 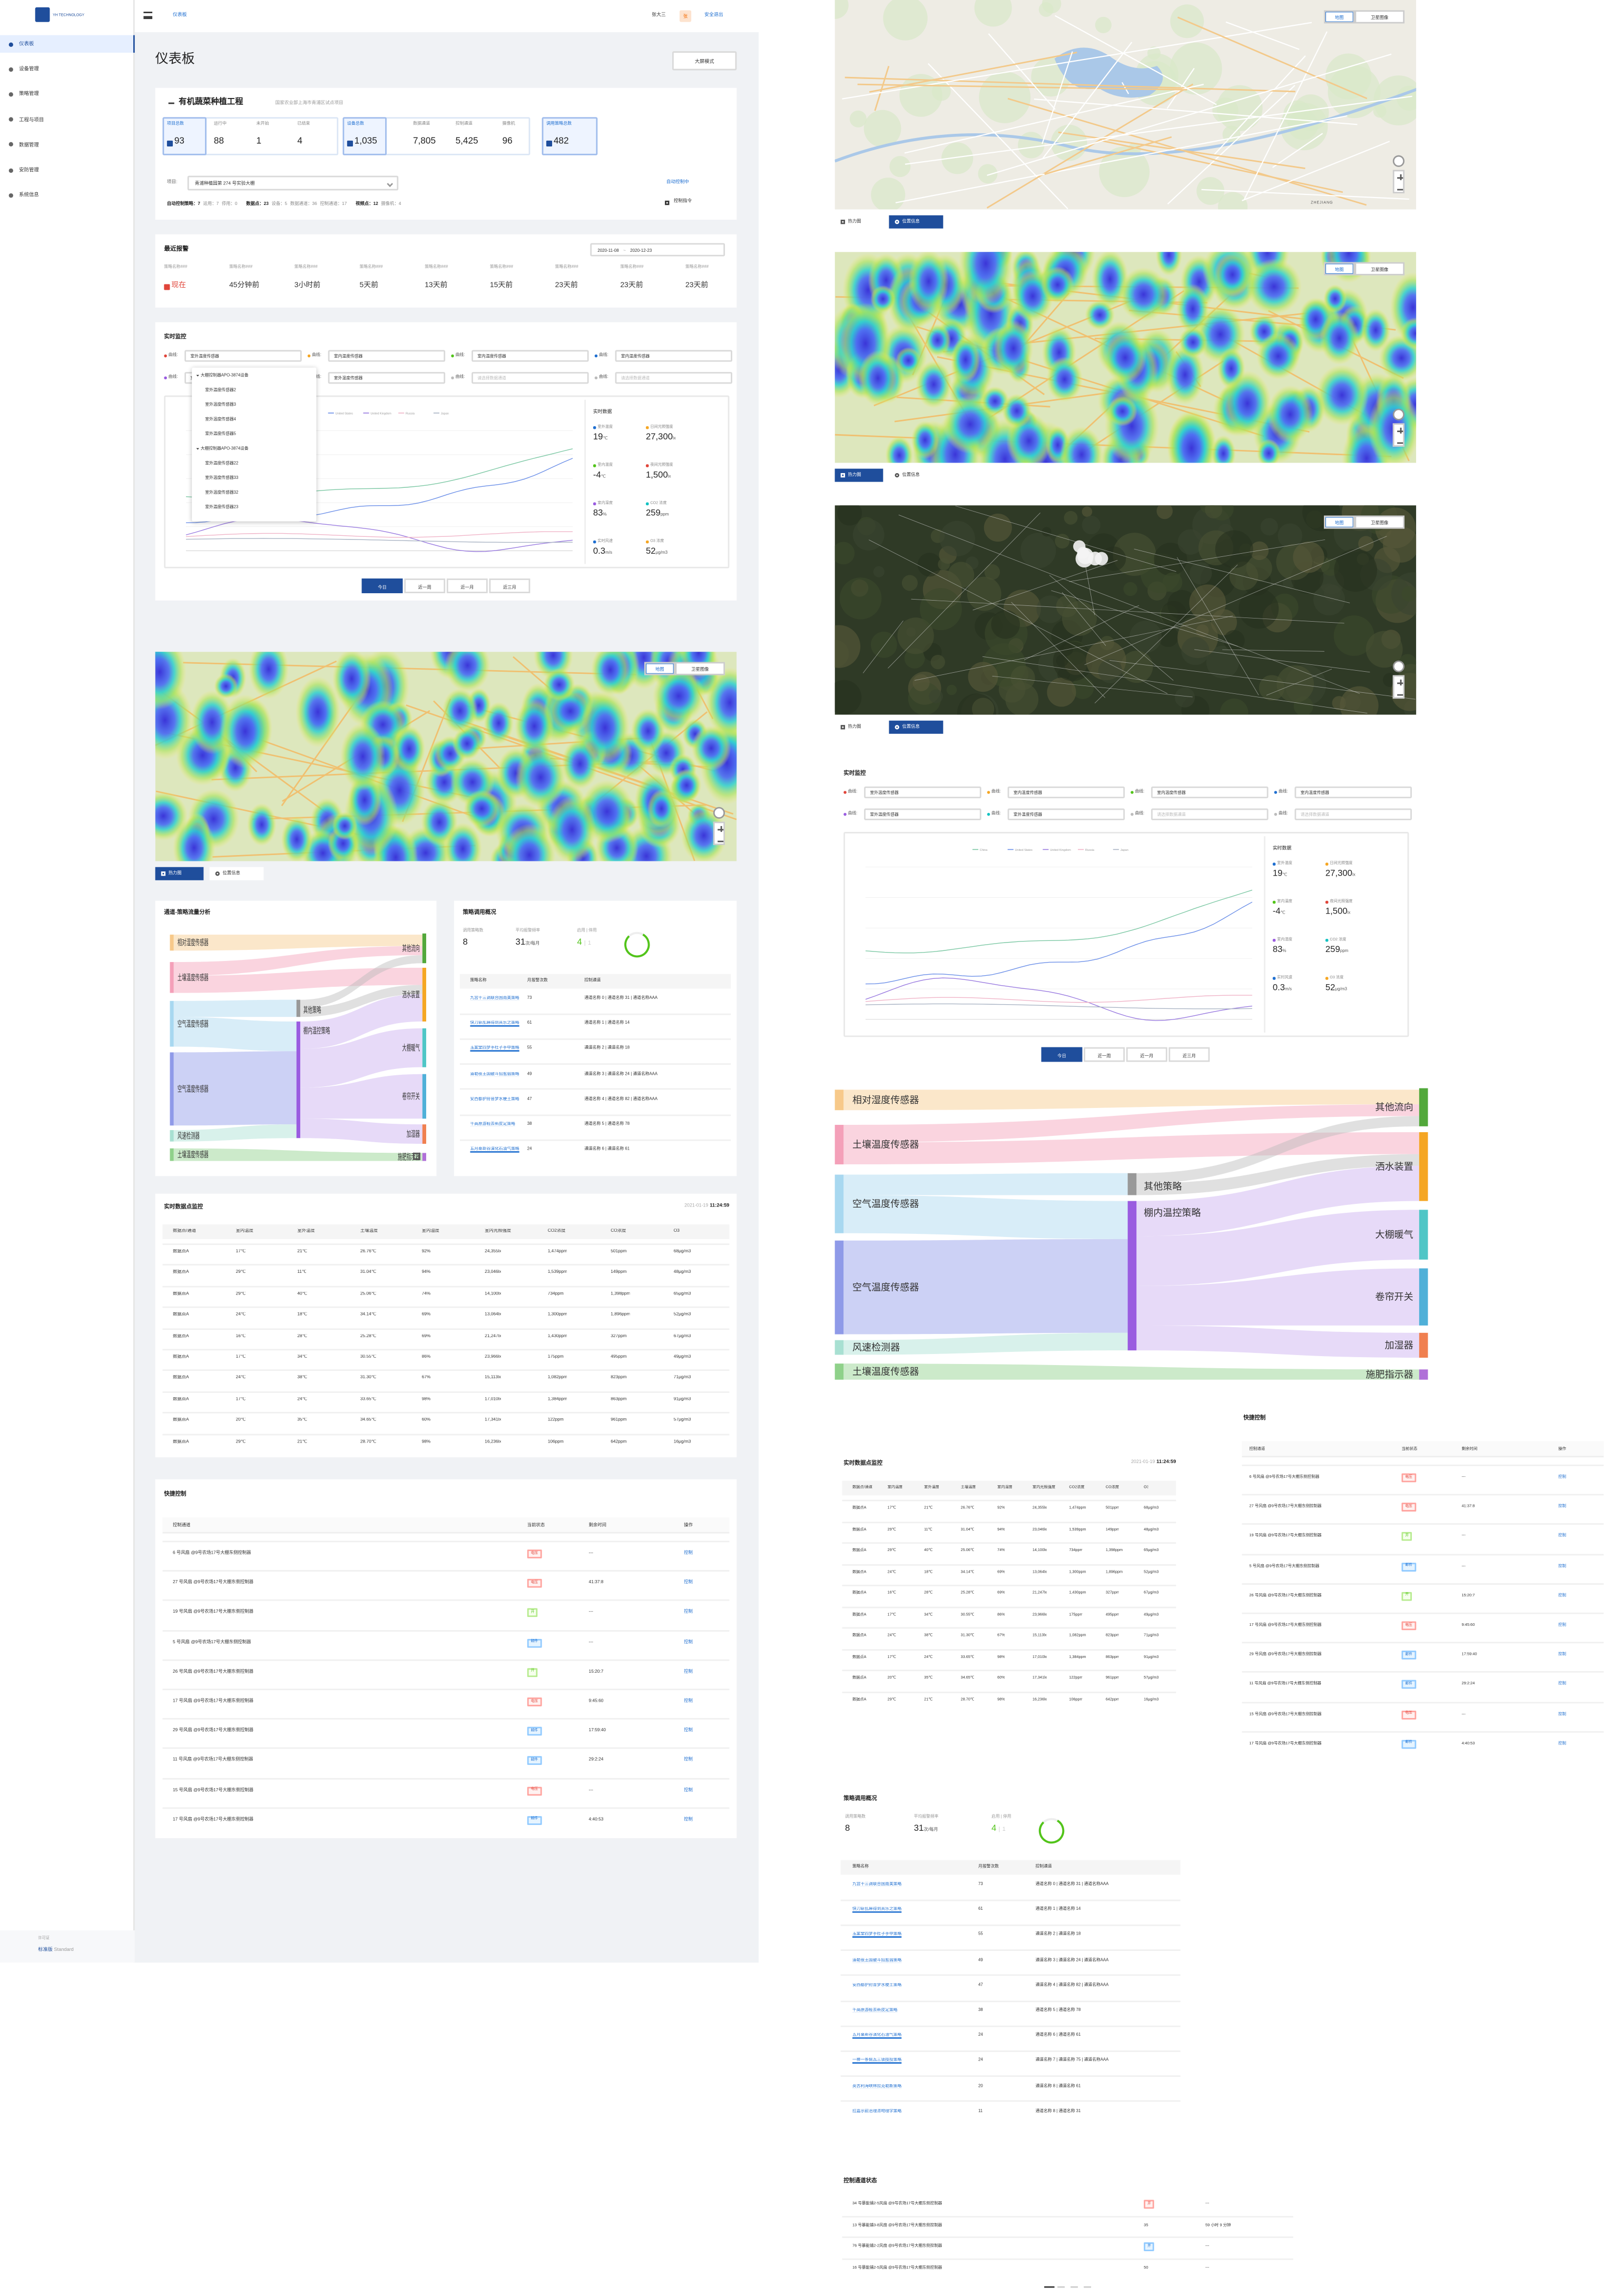 I want to click on menu-item: 仪表板, so click(x=67, y=44).